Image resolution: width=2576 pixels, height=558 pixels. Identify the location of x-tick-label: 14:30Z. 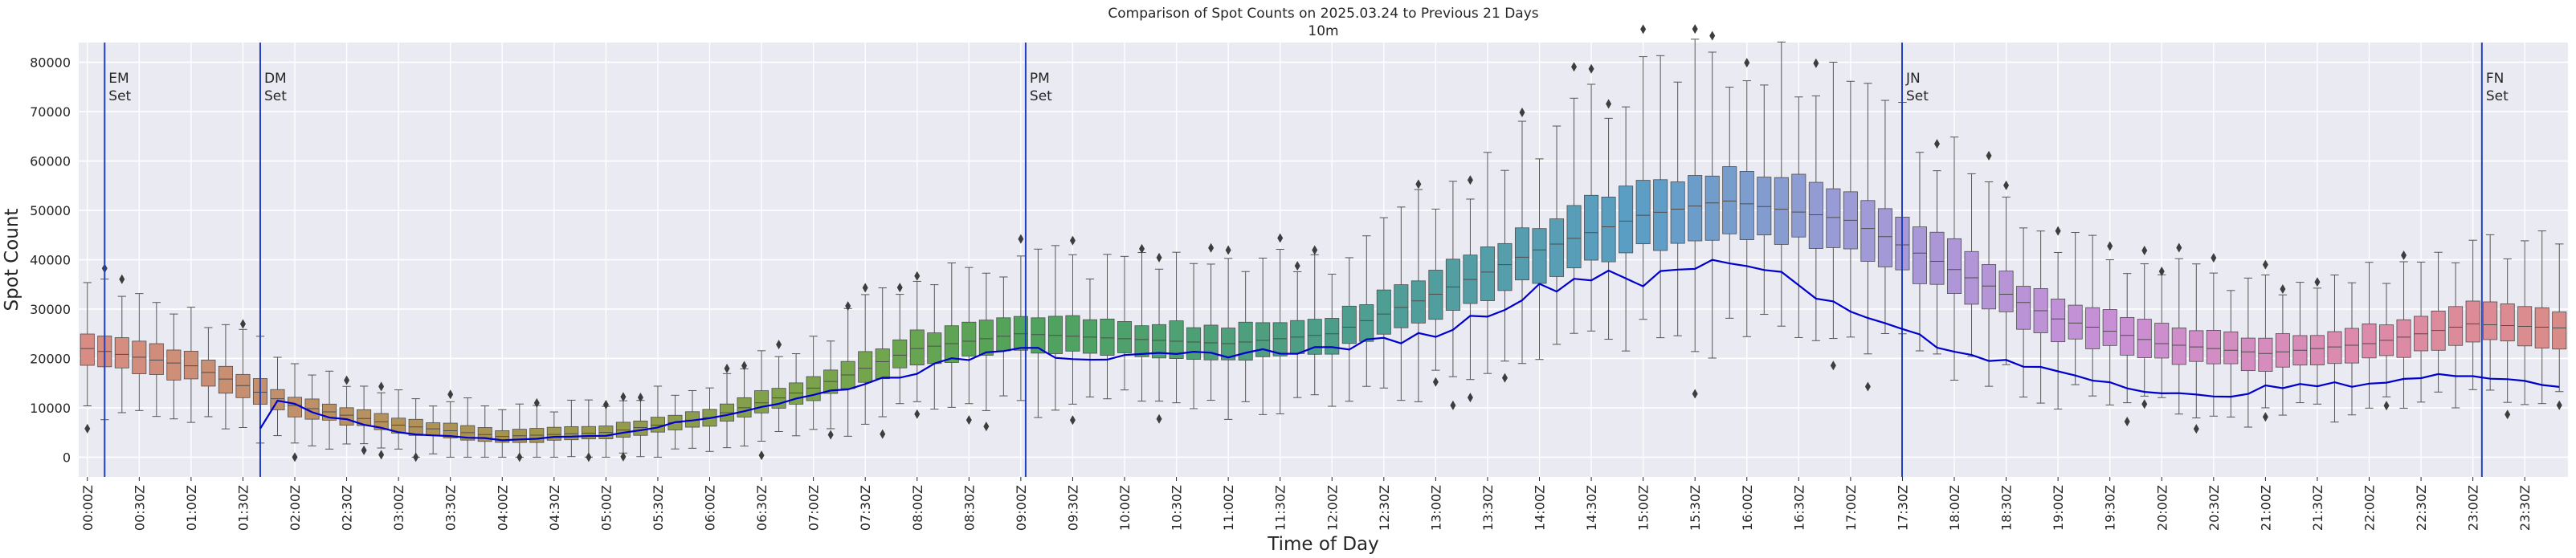
(1591, 508).